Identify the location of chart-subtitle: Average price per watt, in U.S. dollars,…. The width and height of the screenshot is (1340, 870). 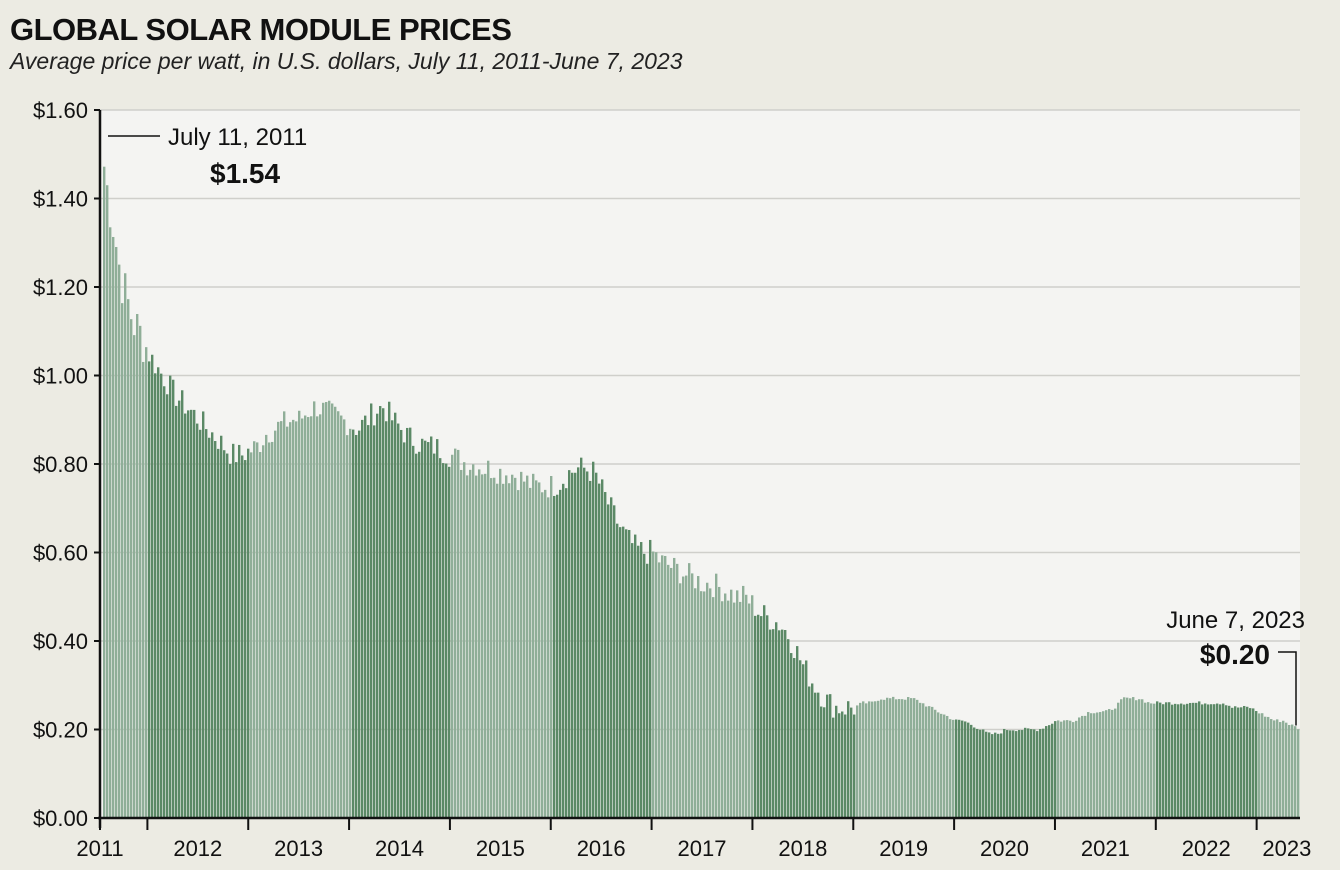
(346, 61).